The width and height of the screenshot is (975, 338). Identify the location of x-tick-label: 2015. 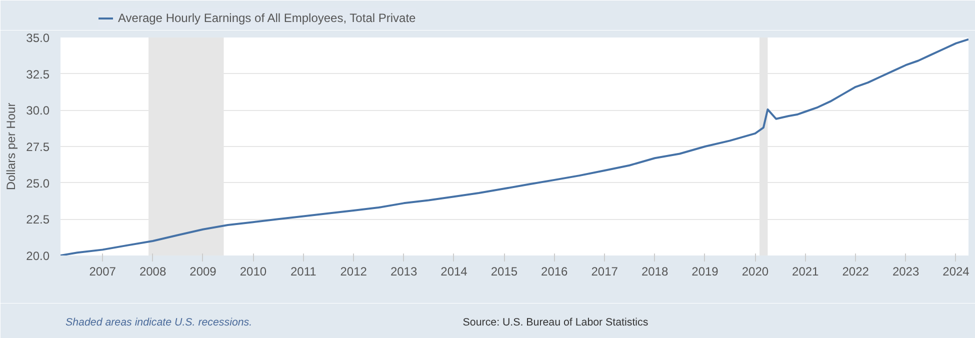
(504, 271).